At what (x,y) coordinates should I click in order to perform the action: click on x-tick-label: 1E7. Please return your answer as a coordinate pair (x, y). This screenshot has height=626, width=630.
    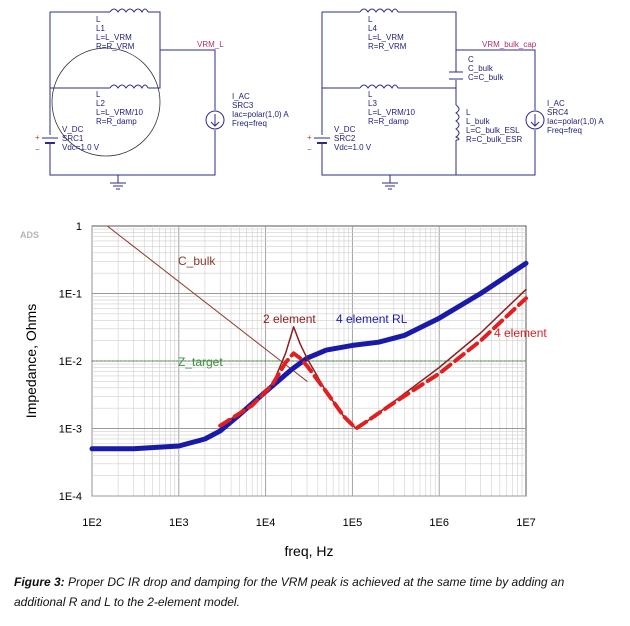
    Looking at the image, I should click on (526, 523).